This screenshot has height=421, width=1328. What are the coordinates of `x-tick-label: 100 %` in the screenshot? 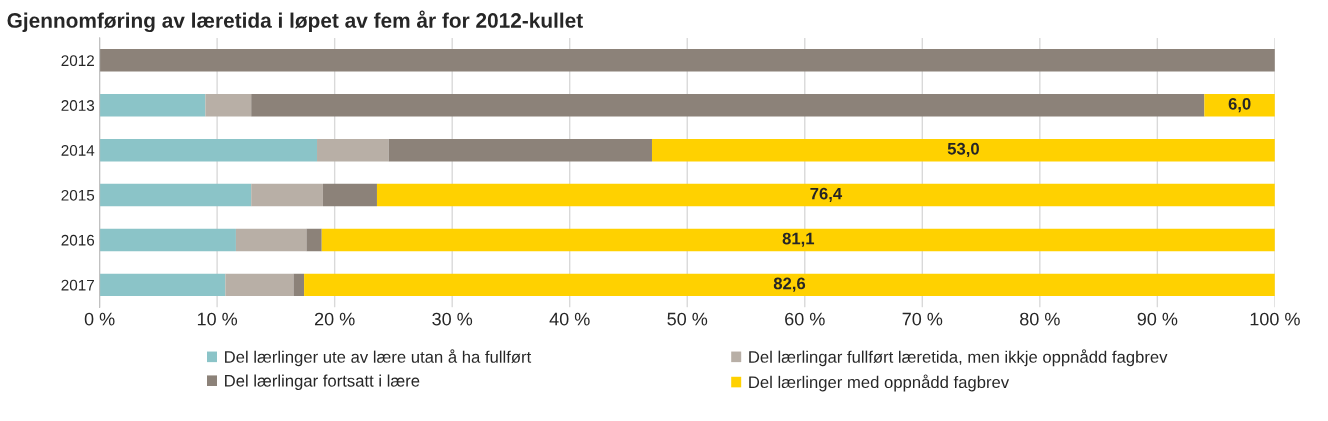 It's located at (1275, 319).